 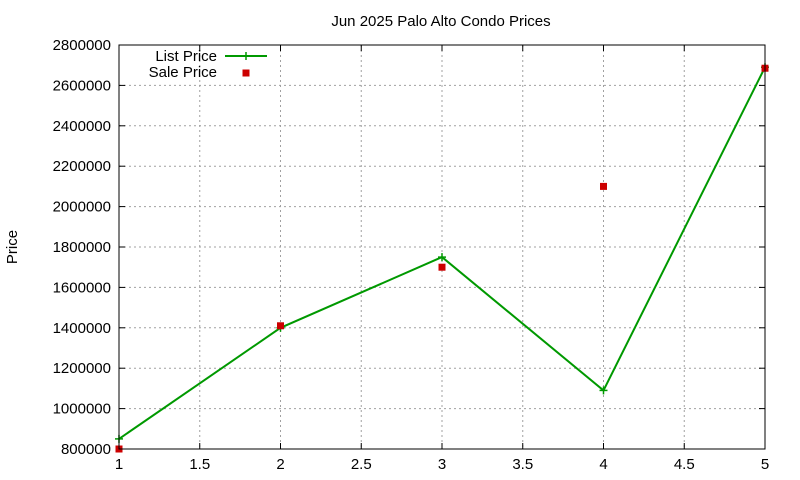 I want to click on x-tick-label: 2.5, so click(x=361, y=464).